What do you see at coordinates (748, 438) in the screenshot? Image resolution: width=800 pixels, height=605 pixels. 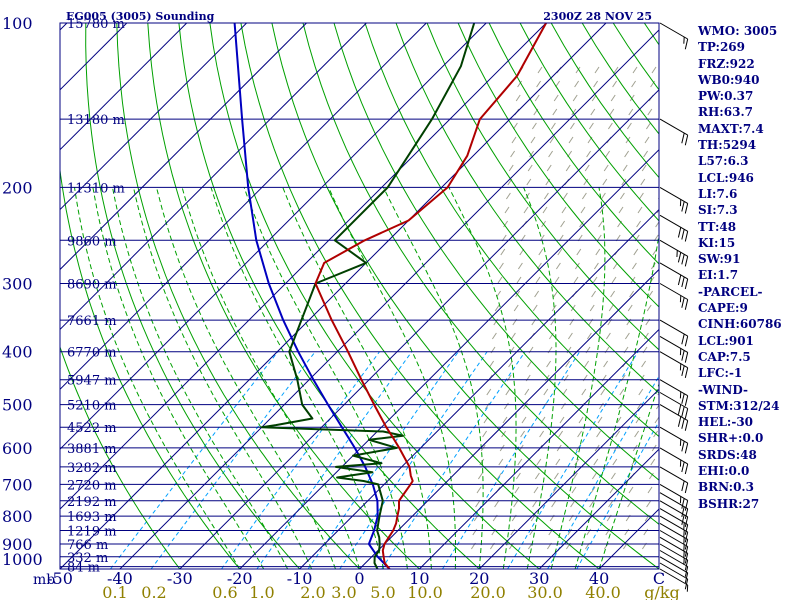 I see `stability-index: SHR+:0.0` at bounding box center [748, 438].